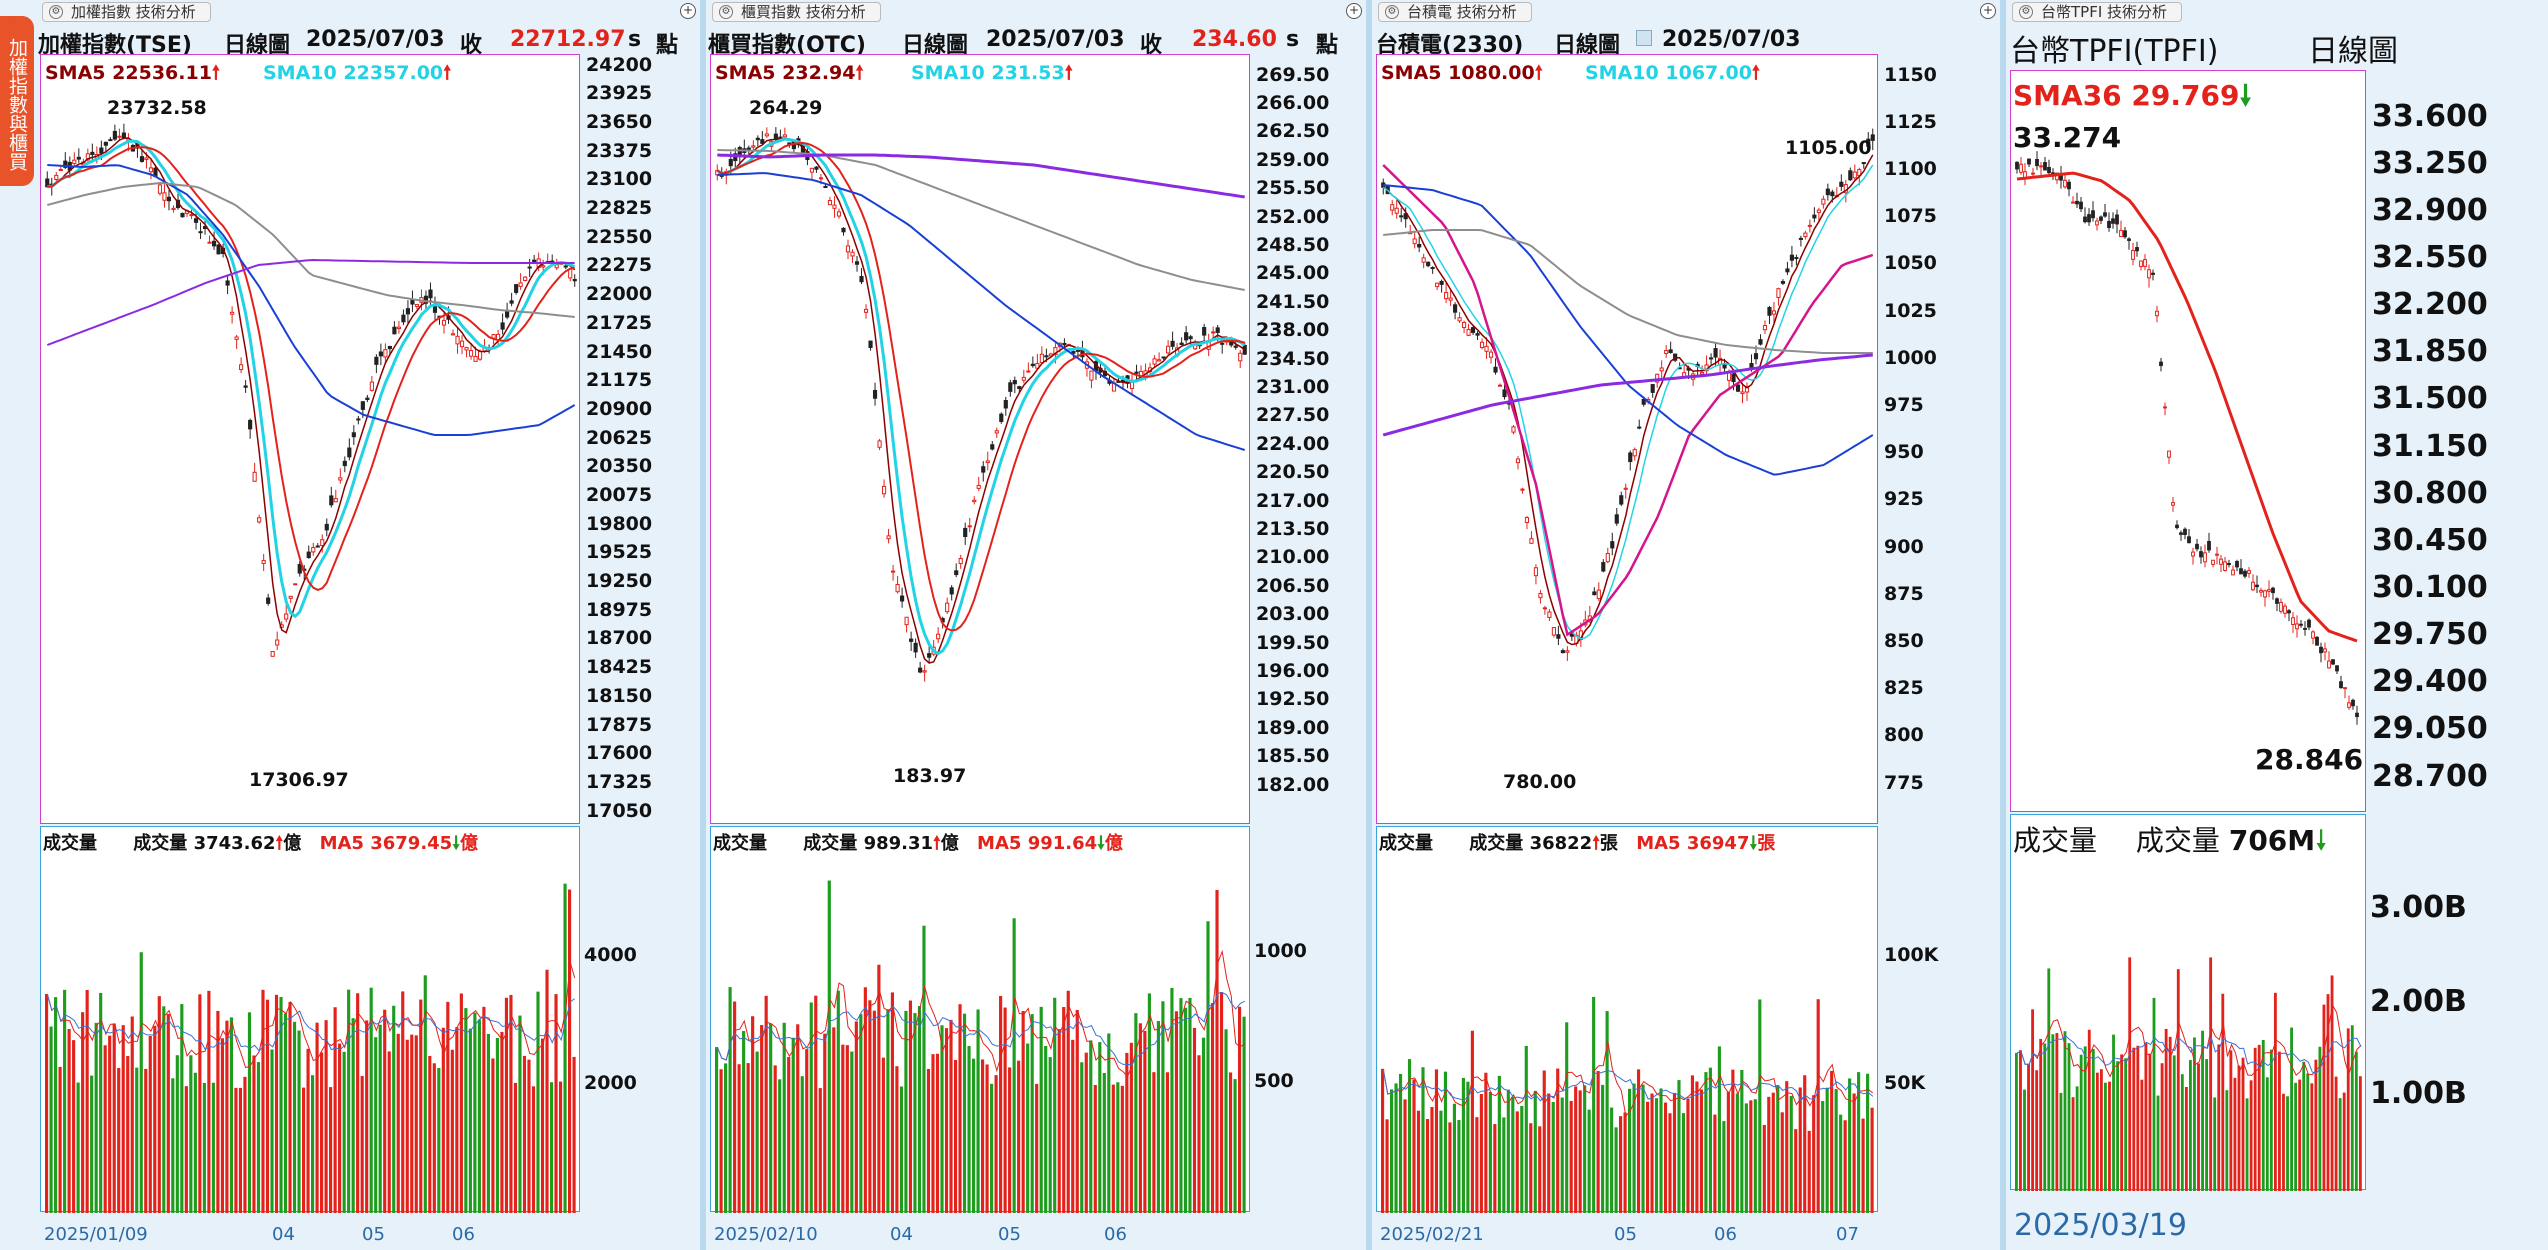 The width and height of the screenshot is (2548, 1250). Describe the element at coordinates (341, 843) in the screenshot. I see `vol-ma-label: MA5` at that location.